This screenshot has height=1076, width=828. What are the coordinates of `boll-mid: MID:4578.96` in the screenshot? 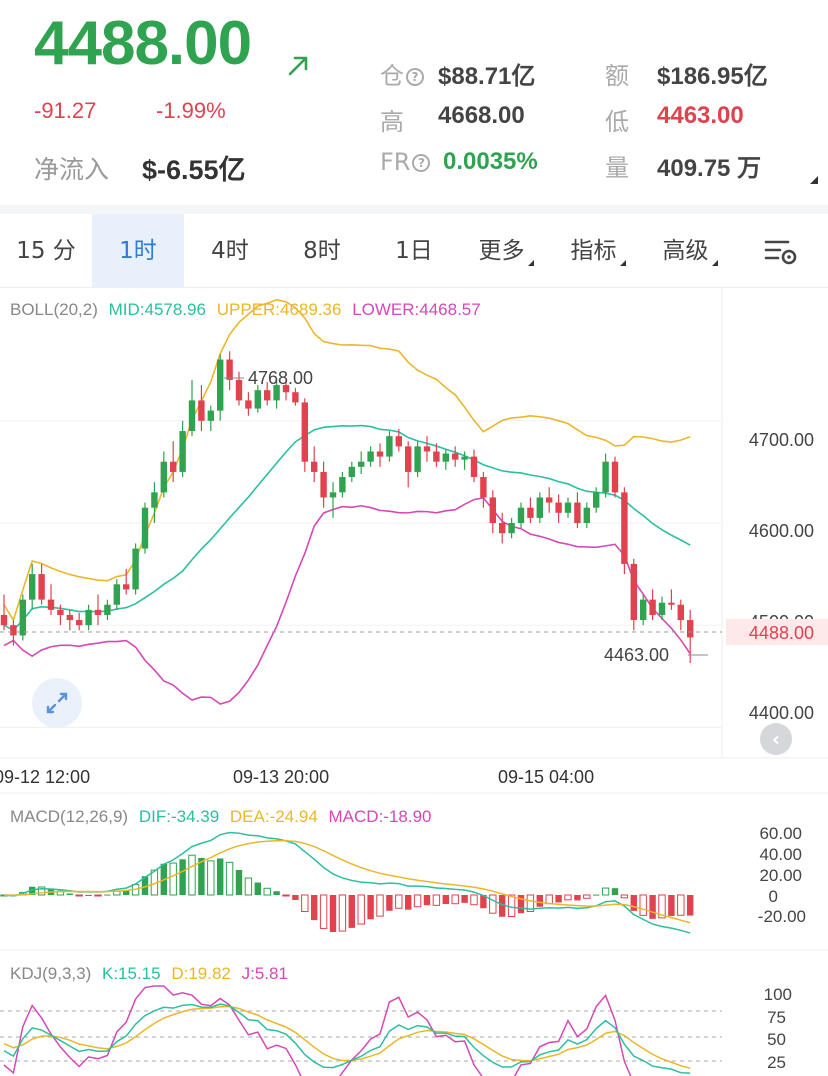 It's located at (157, 309).